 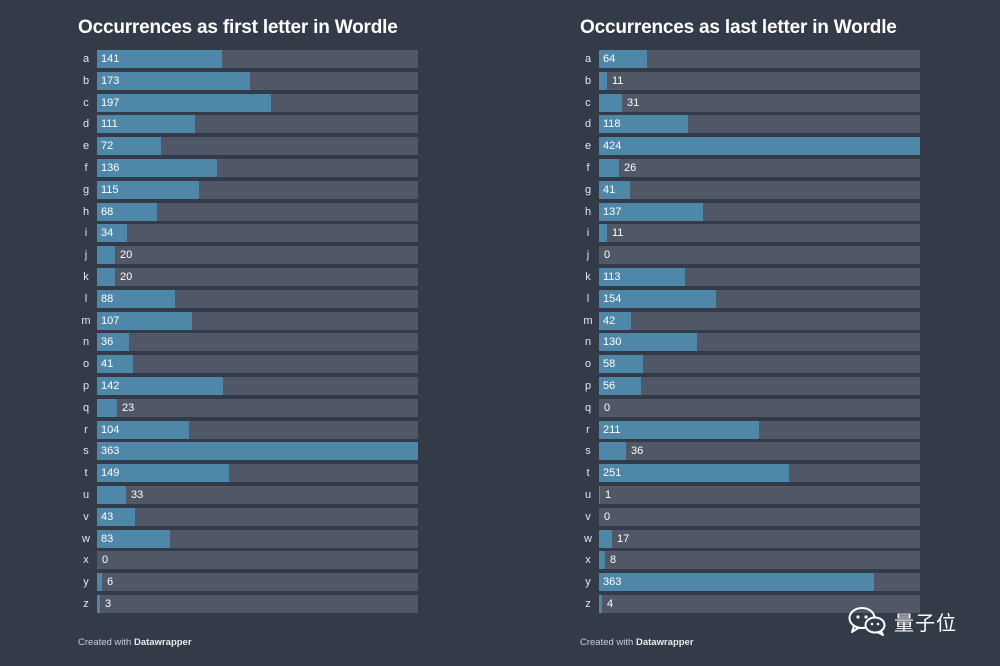 I want to click on bar-track: 136, so click(x=257, y=167).